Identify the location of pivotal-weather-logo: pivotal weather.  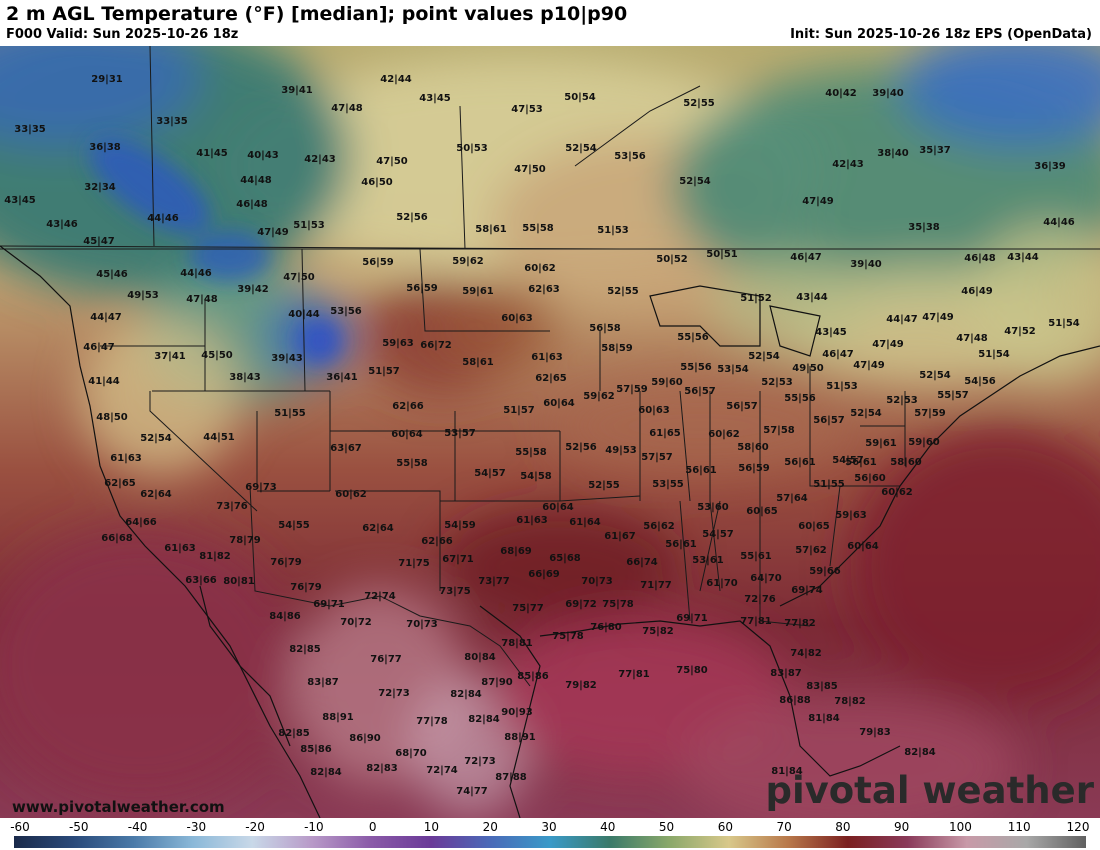
(929, 790).